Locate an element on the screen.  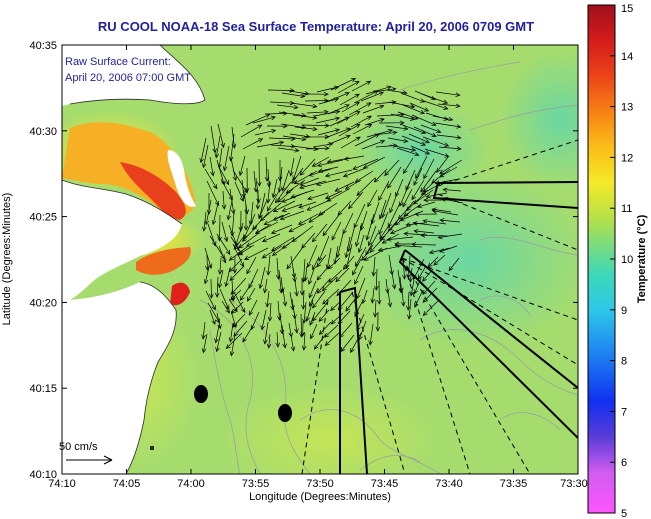
colorbar-tick-label: 7 is located at coordinates (624, 412).